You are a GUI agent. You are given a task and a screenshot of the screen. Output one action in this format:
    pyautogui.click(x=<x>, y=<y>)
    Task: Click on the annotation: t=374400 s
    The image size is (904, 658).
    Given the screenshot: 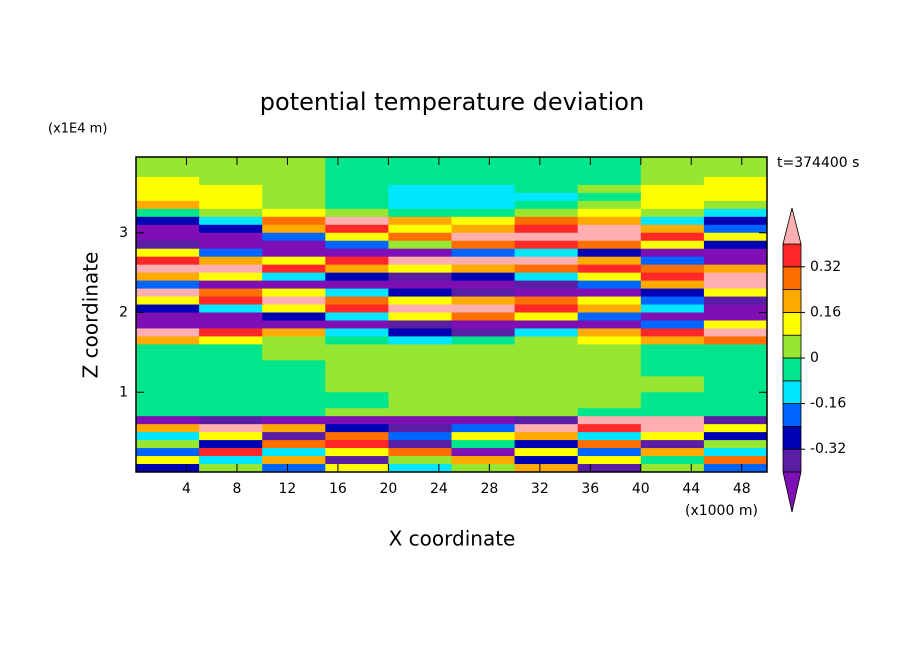 What is the action you would take?
    pyautogui.click(x=818, y=163)
    